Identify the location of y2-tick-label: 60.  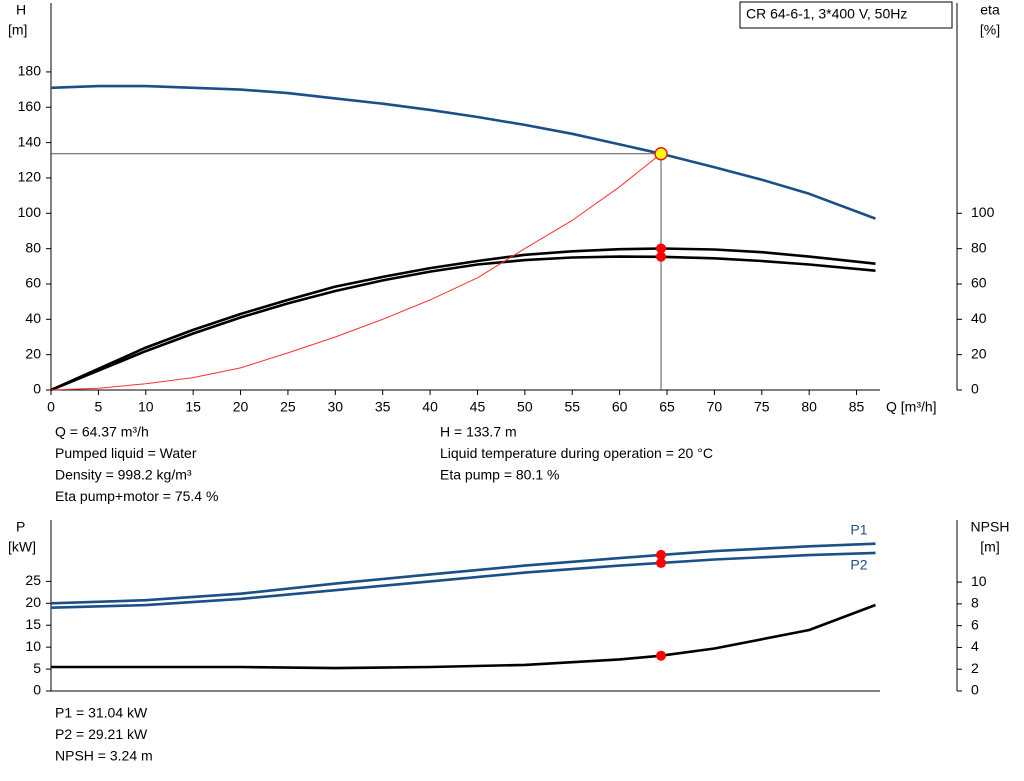
(979, 283).